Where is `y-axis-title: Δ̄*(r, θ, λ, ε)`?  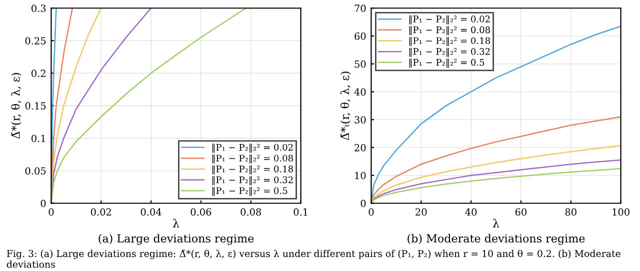 y-axis-title: Δ̄*(r, θ, λ, ε) is located at coordinates (16, 106).